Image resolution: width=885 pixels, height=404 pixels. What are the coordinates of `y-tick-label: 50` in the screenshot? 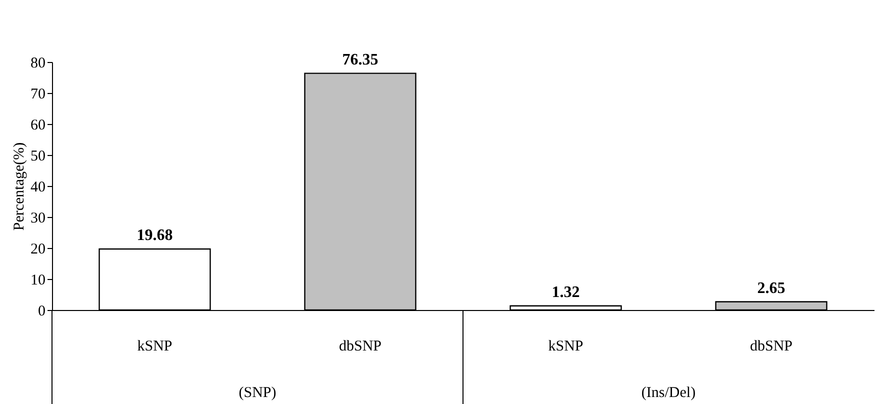 It's located at (38, 156).